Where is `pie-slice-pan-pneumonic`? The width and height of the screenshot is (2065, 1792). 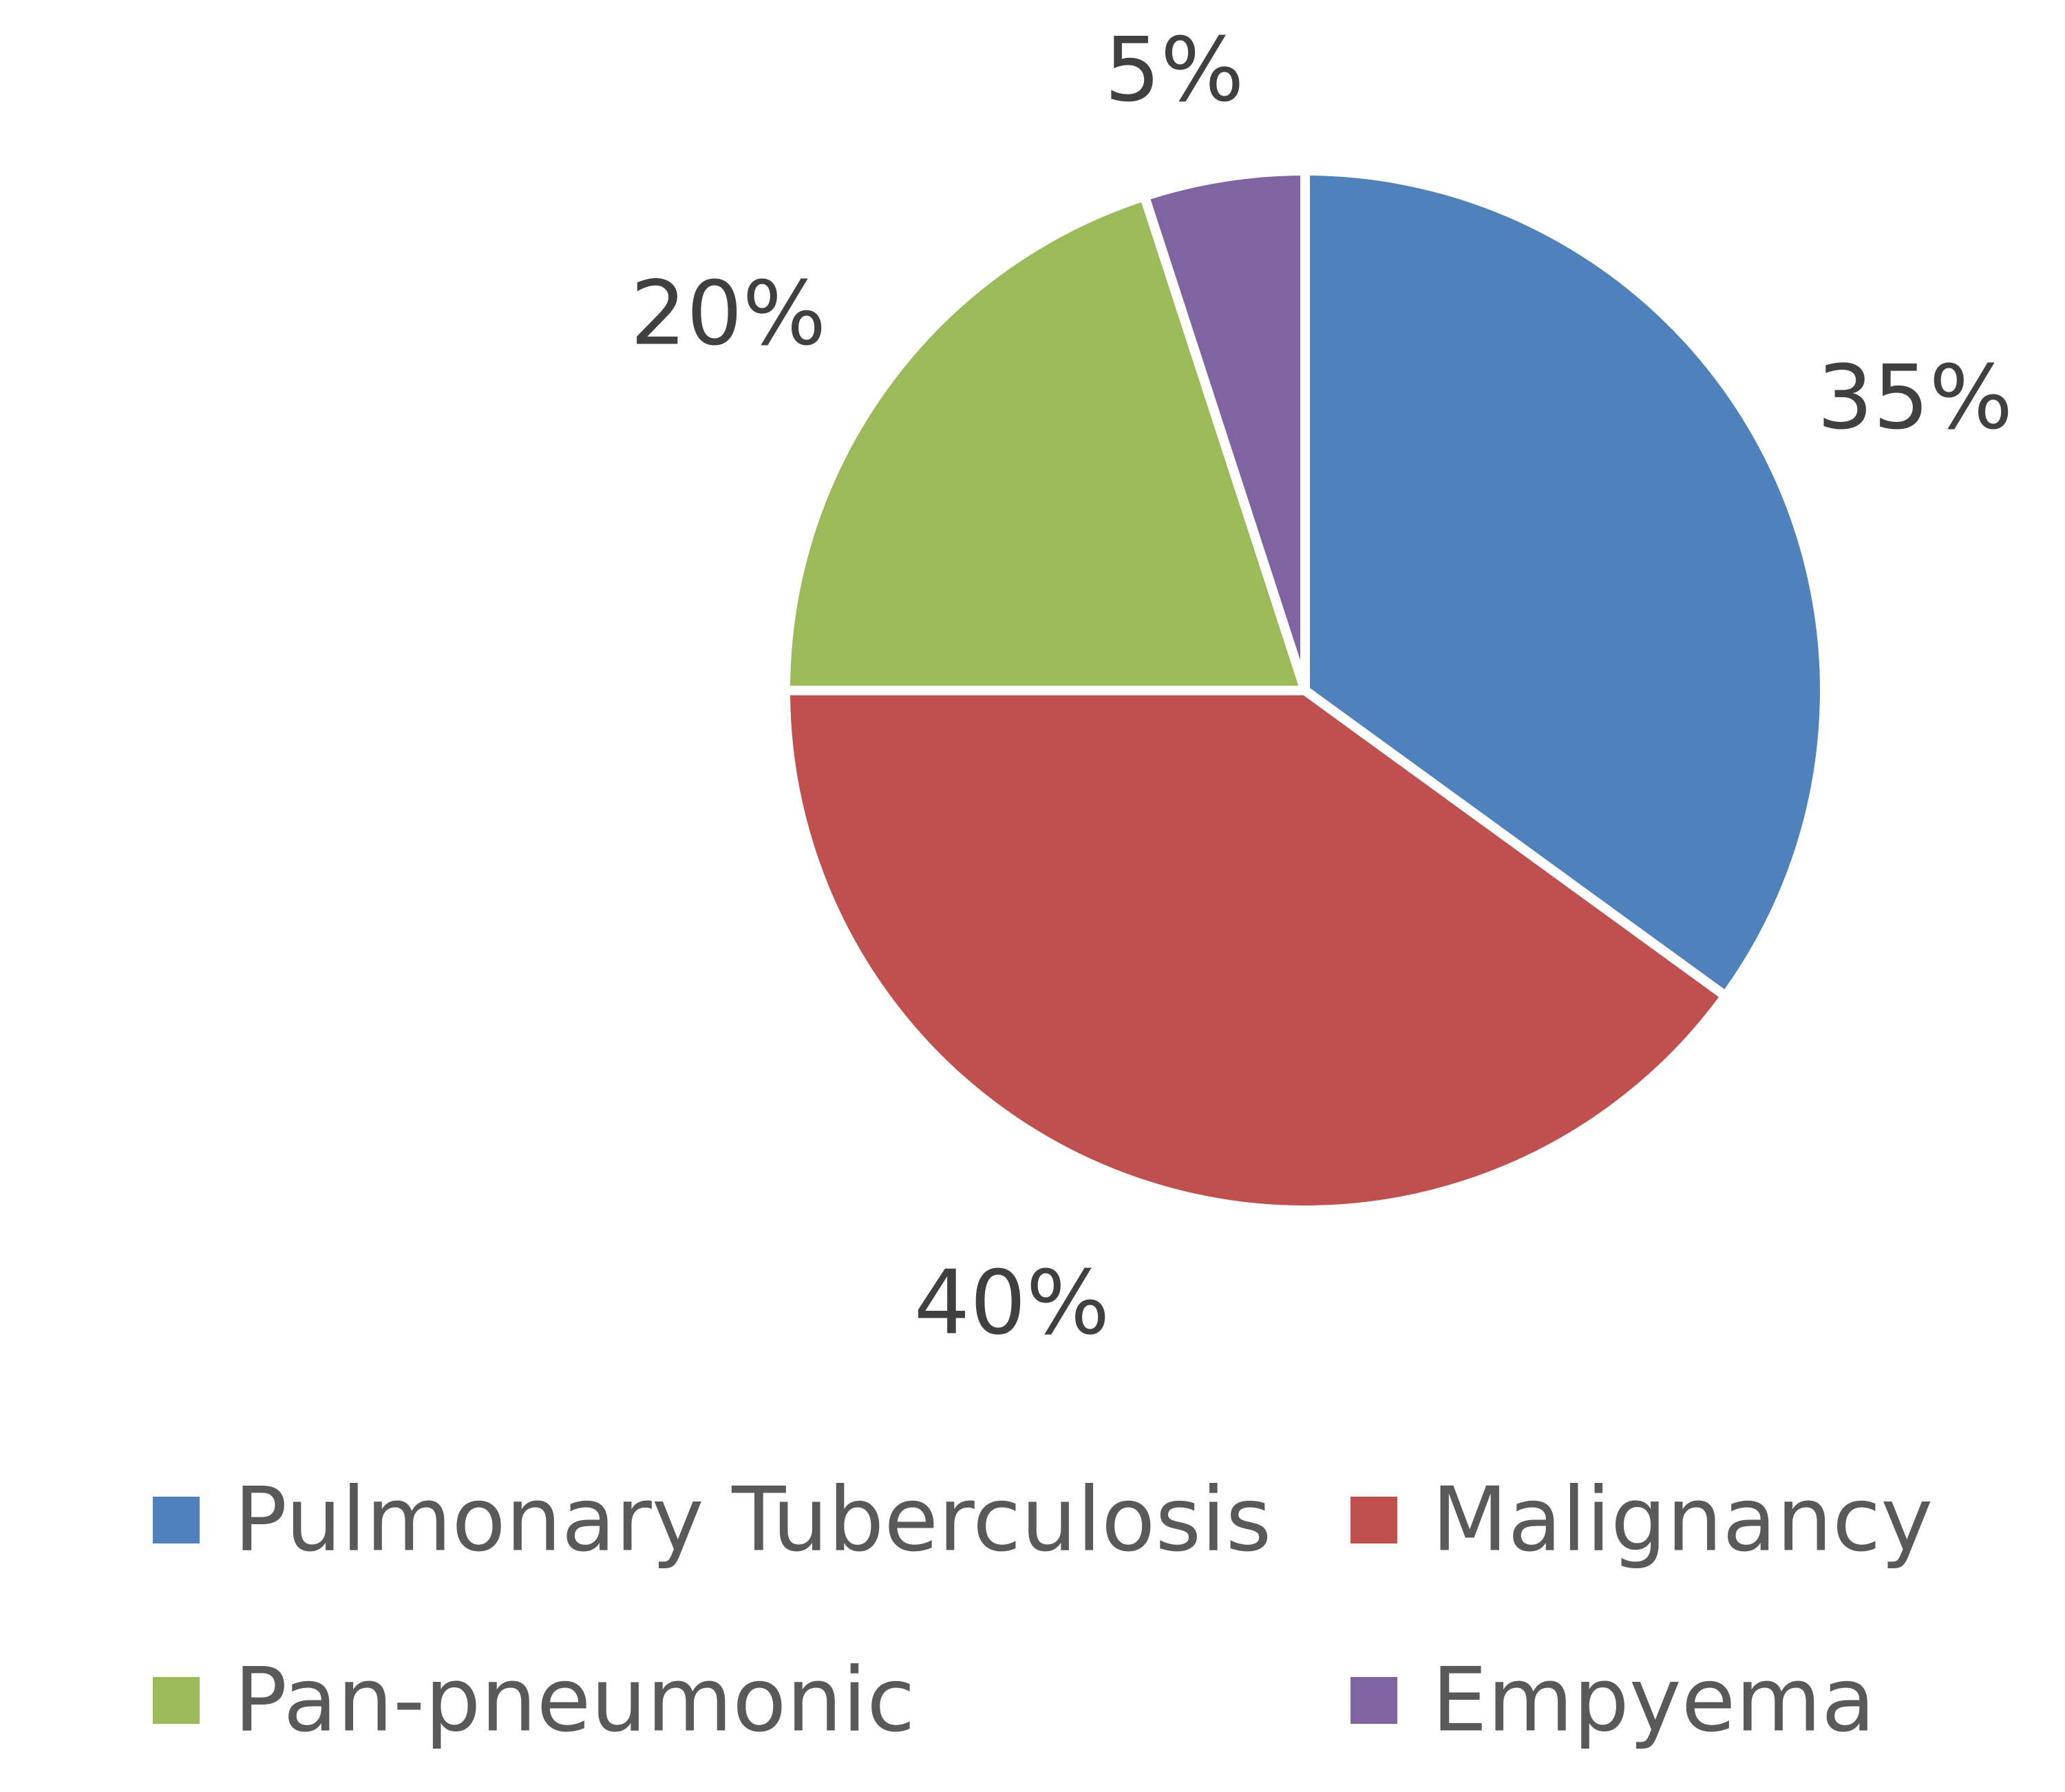
pie-slice-pan-pneumonic is located at coordinates (1045, 443).